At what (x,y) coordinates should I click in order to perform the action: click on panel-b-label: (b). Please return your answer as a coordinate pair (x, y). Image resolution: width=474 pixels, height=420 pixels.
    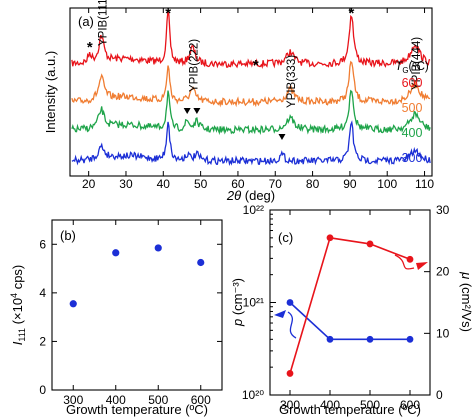
    Looking at the image, I should click on (68, 235).